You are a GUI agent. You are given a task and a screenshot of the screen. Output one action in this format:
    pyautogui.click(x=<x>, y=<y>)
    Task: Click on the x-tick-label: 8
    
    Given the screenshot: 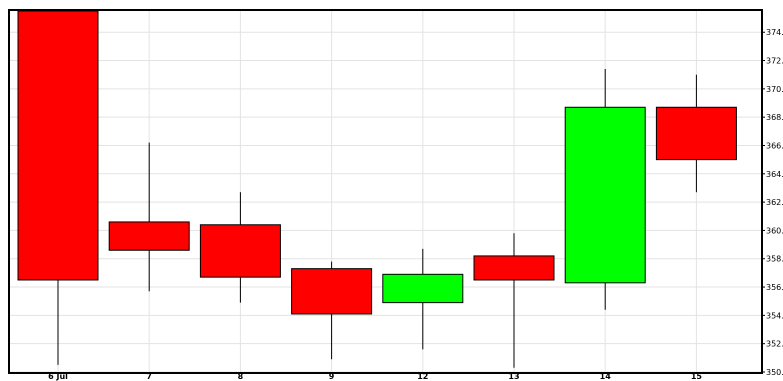 What is the action you would take?
    pyautogui.click(x=241, y=376)
    